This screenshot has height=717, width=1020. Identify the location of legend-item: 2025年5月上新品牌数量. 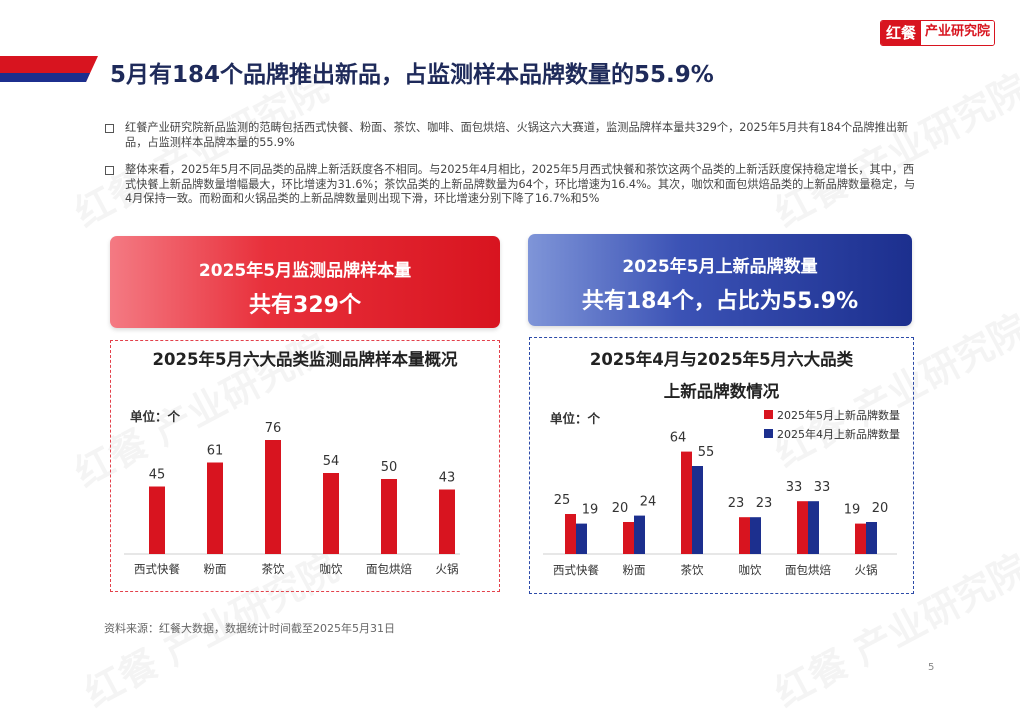
(832, 414).